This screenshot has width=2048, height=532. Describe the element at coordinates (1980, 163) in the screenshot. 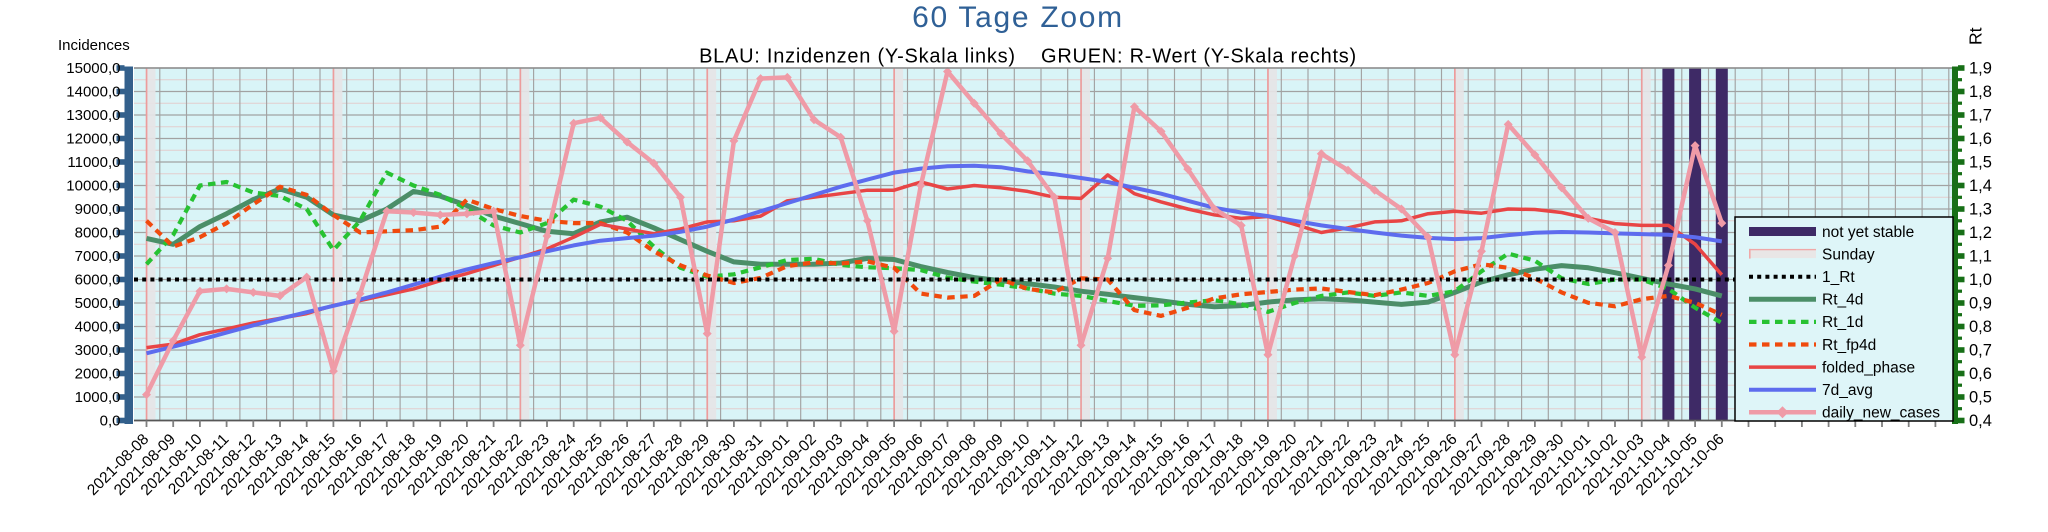

I see `svg-text: 1,5` at that location.